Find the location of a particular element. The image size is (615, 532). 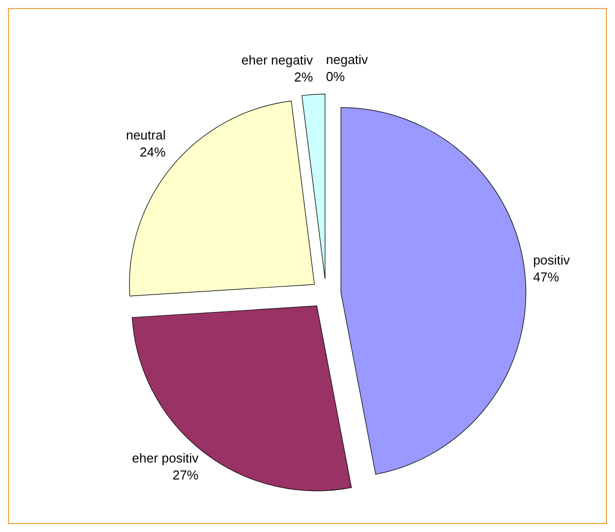

text: 0% is located at coordinates (335, 76).